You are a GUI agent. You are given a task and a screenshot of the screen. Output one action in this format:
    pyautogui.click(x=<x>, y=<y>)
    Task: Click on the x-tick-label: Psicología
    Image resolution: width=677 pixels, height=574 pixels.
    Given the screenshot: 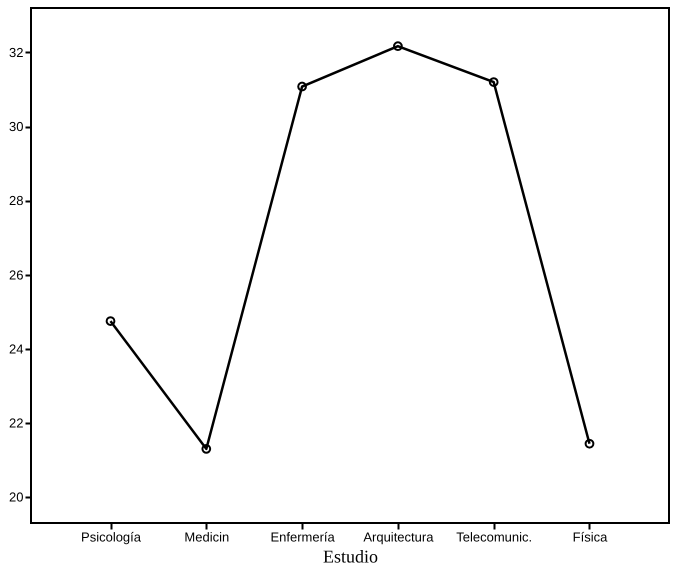 What is the action you would take?
    pyautogui.click(x=111, y=537)
    